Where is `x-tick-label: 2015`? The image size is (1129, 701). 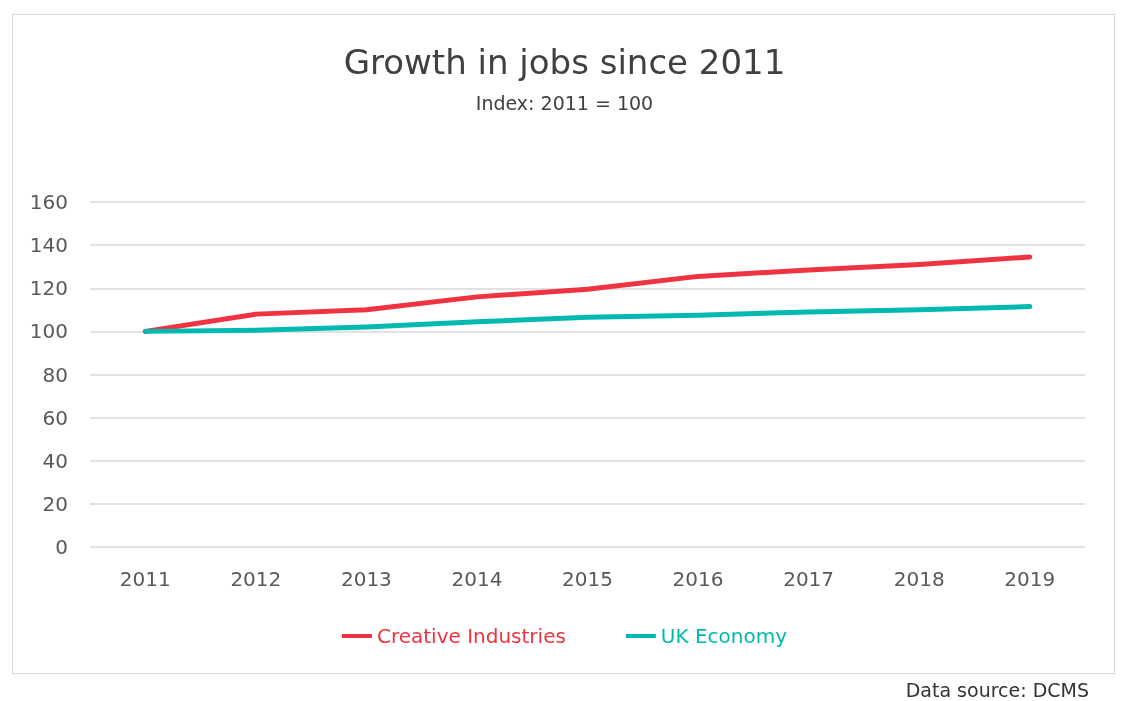
x-tick-label: 2015 is located at coordinates (587, 579).